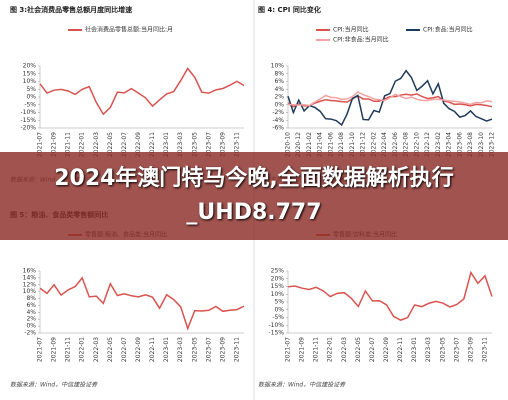 This screenshot has width=508, height=400. I want to click on x-tick-label: 2023-06, so click(459, 144).